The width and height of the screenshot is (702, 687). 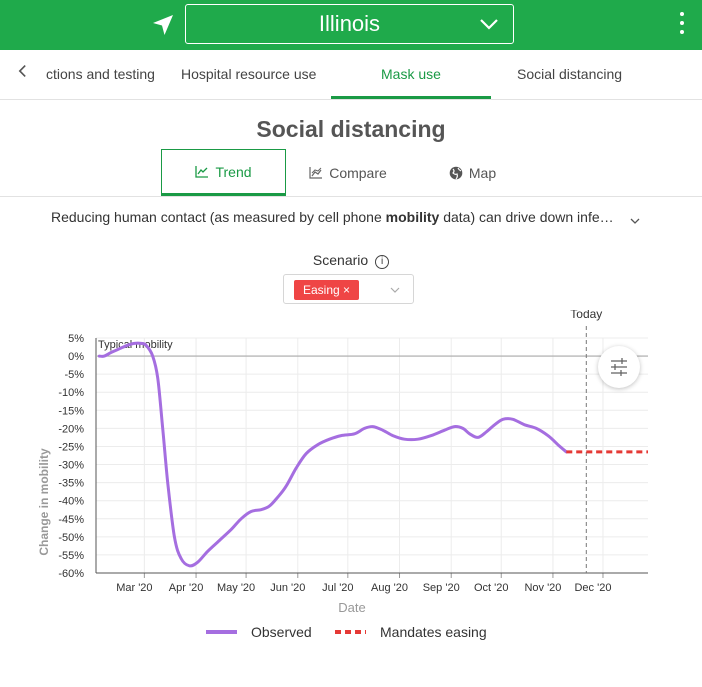 I want to click on chart-legend: Observed Mandates easing, so click(x=351, y=634).